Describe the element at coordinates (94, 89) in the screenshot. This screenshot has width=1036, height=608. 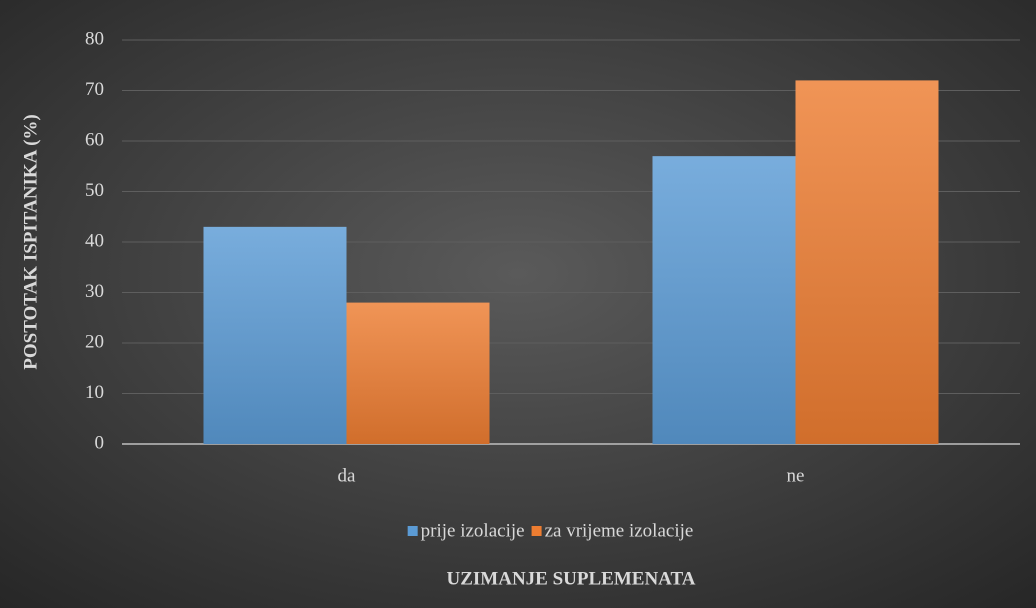
I see `y-tick-label: 70` at that location.